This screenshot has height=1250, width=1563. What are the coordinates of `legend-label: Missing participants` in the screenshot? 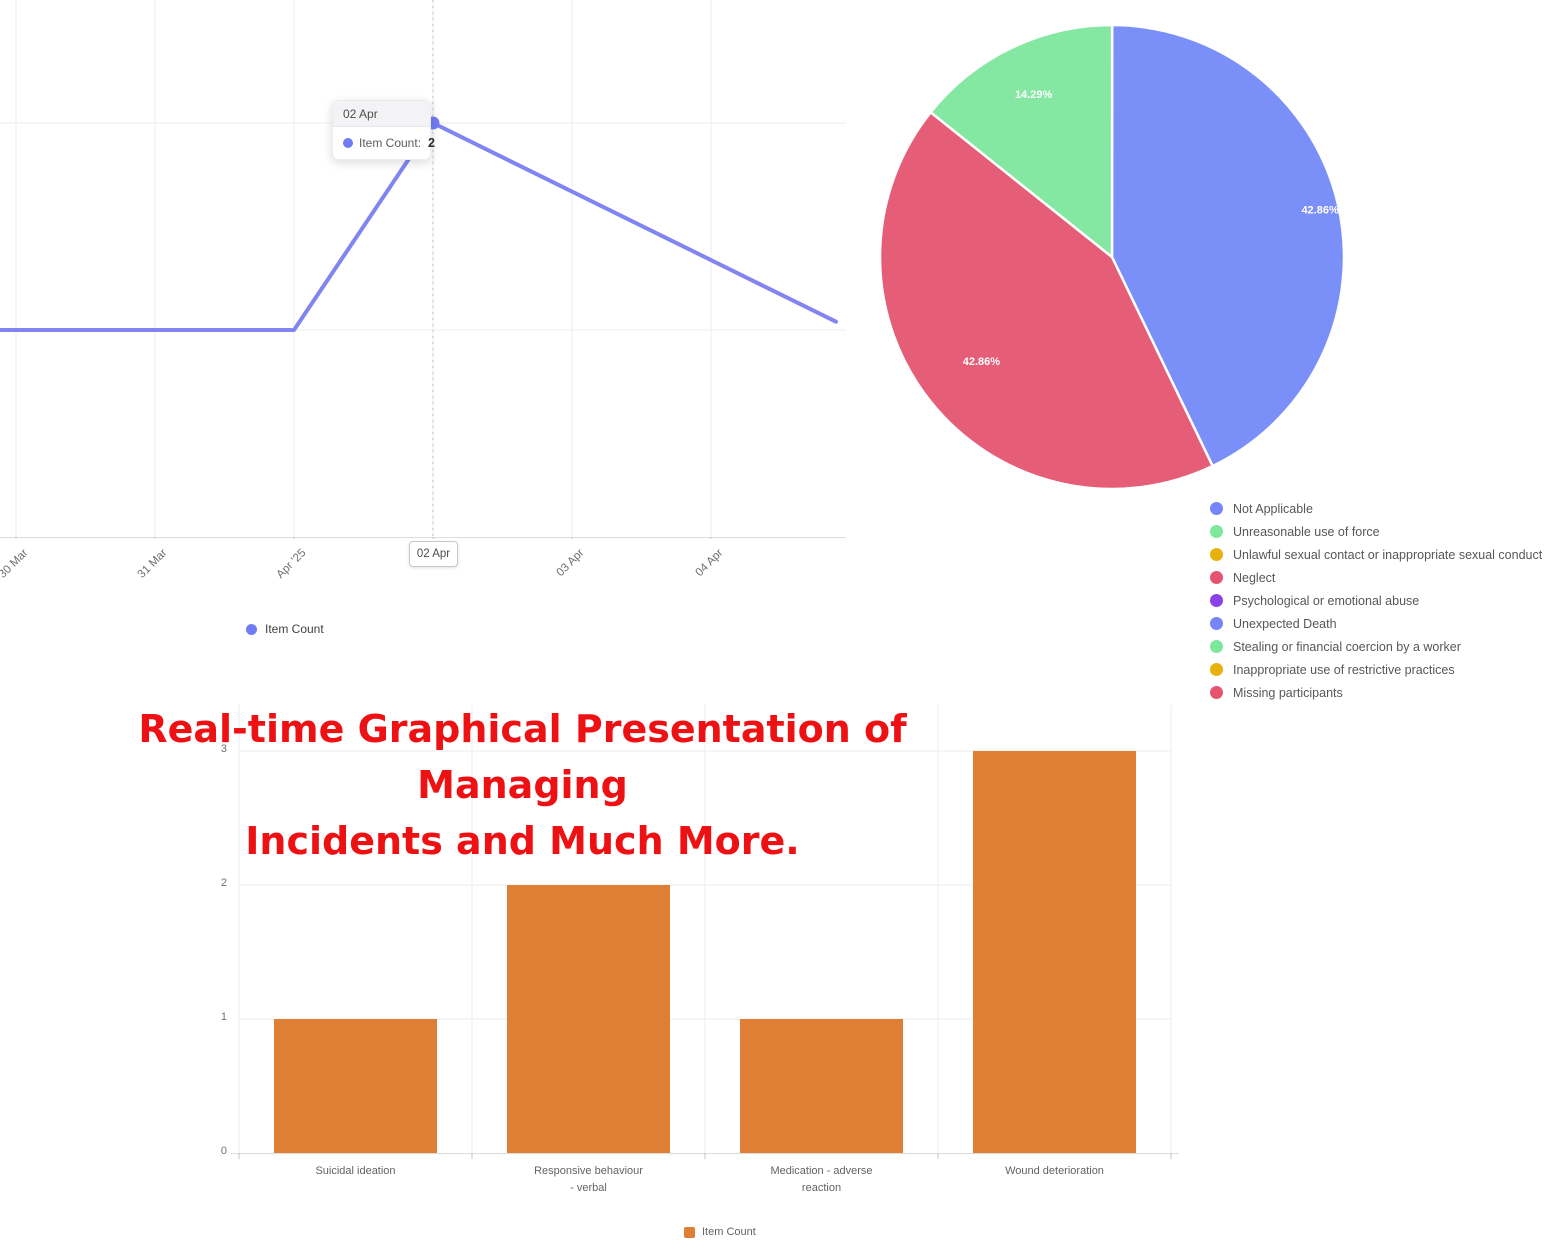 It's located at (1288, 692).